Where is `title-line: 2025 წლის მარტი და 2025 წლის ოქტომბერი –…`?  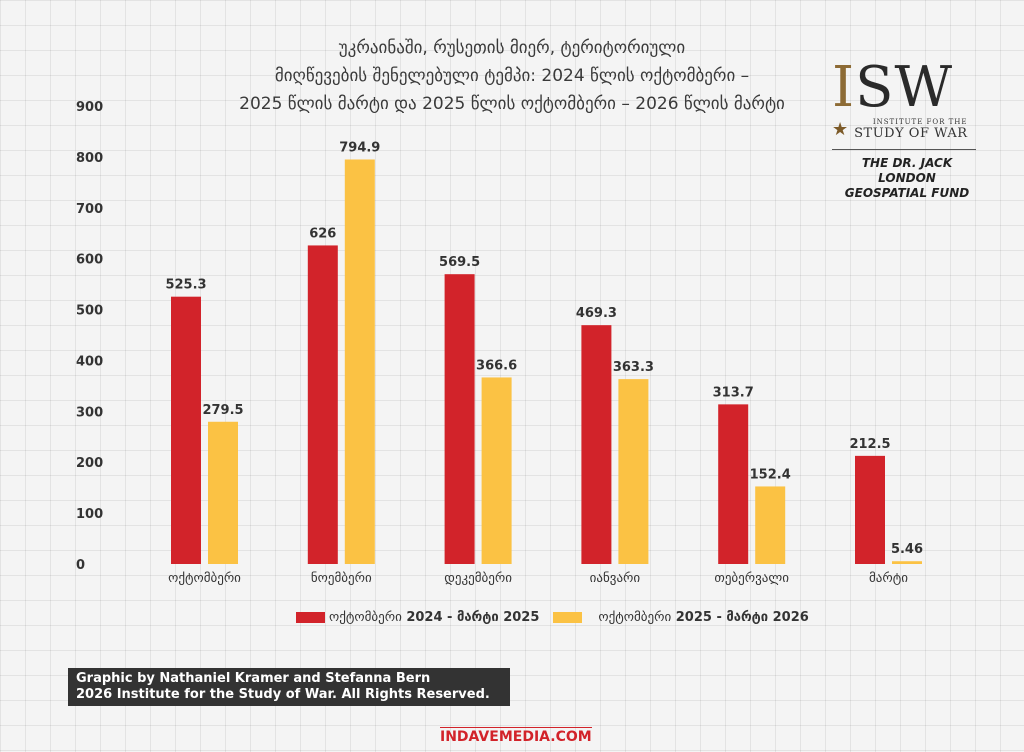
title-line: 2025 წლის მარტი და 2025 წლის ოქტომბერი –… is located at coordinates (512, 104).